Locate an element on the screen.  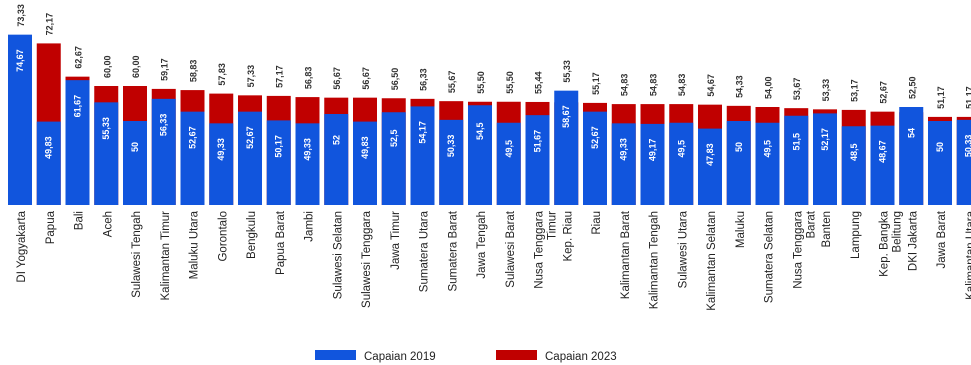
category-label-line: Banten is located at coordinates (827, 229).